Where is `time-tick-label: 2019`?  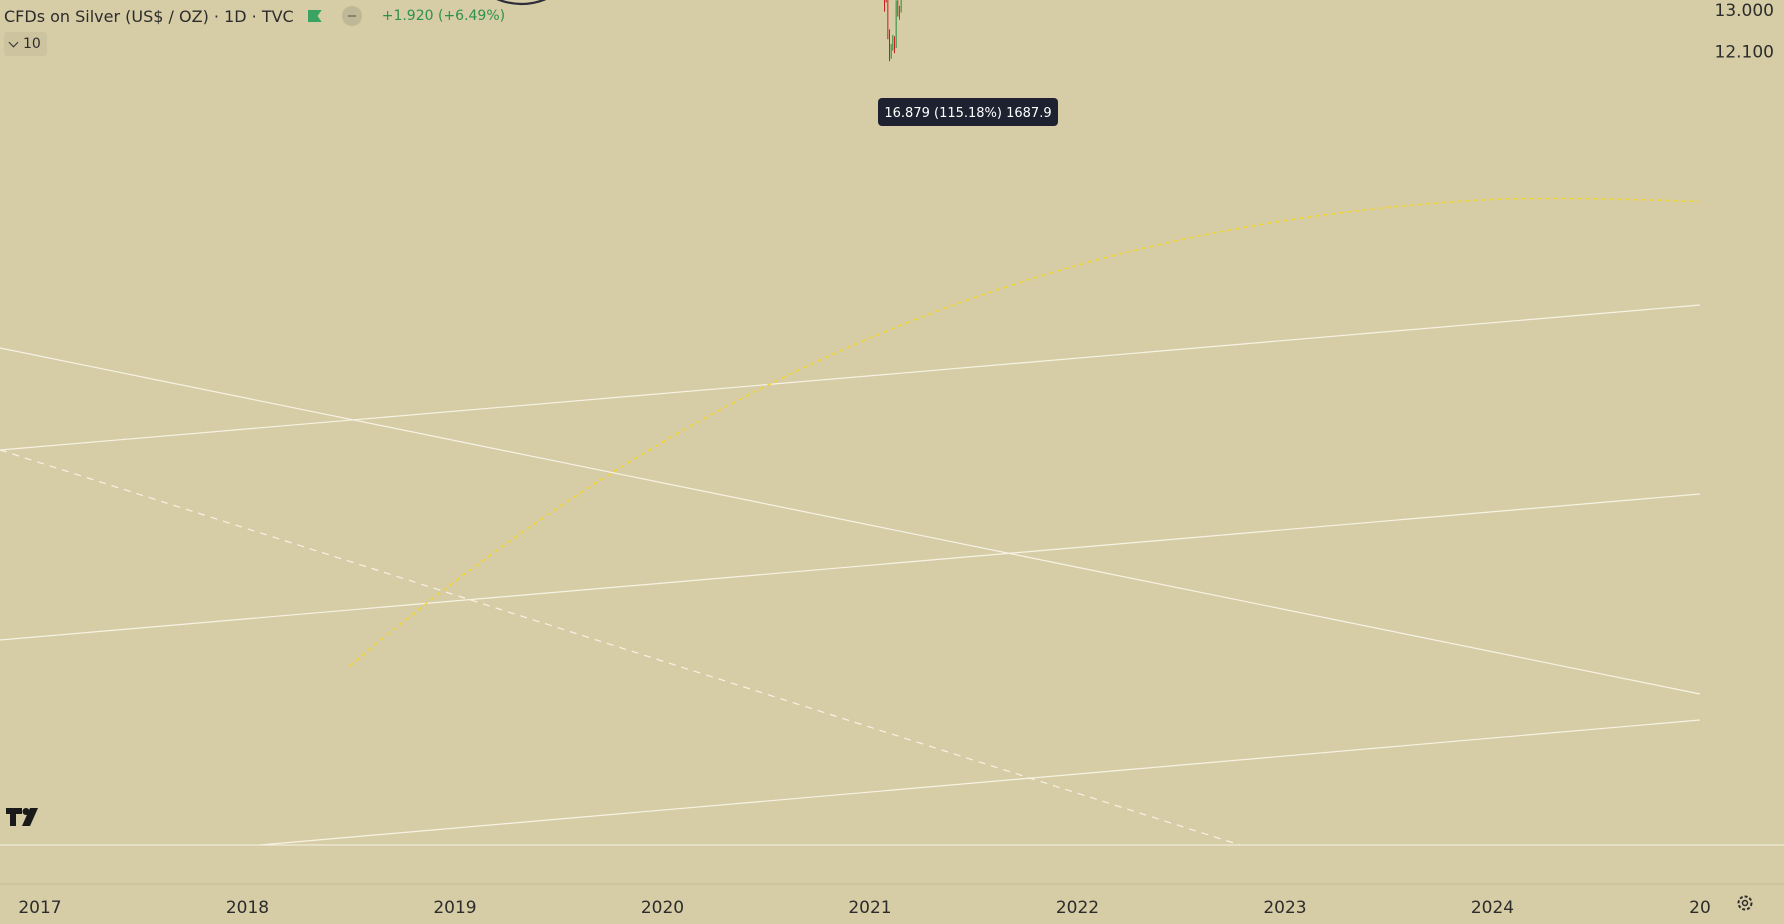
time-tick-label: 2019 is located at coordinates (454, 908).